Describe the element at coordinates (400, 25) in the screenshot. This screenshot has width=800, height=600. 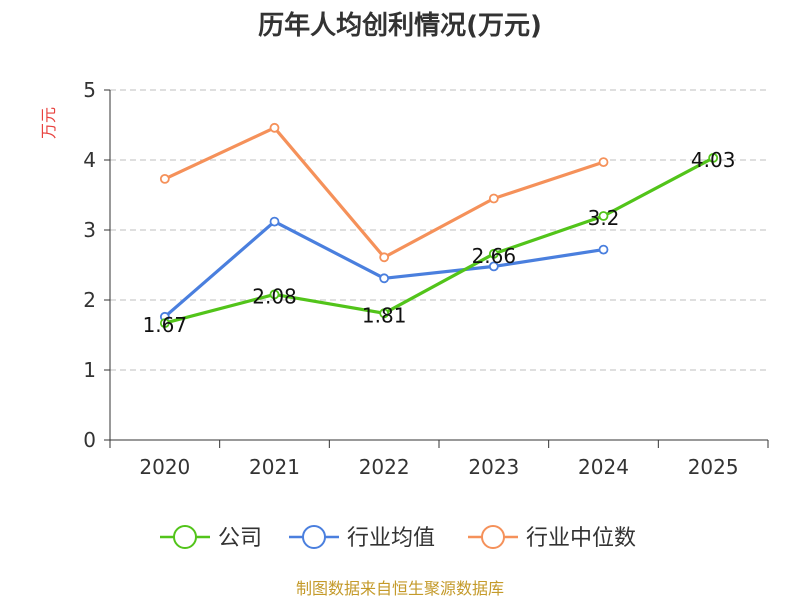
I see `chart-title: 历年人均创利情况(万元)` at that location.